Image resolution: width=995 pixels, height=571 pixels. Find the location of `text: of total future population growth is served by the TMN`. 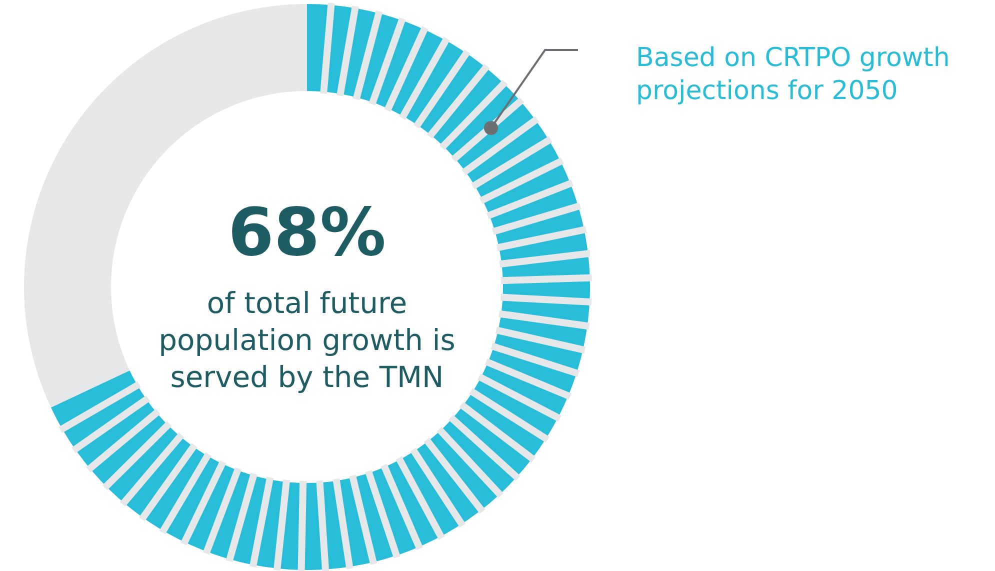

text: of total future population growth is served by the TMN is located at coordinates (307, 340).